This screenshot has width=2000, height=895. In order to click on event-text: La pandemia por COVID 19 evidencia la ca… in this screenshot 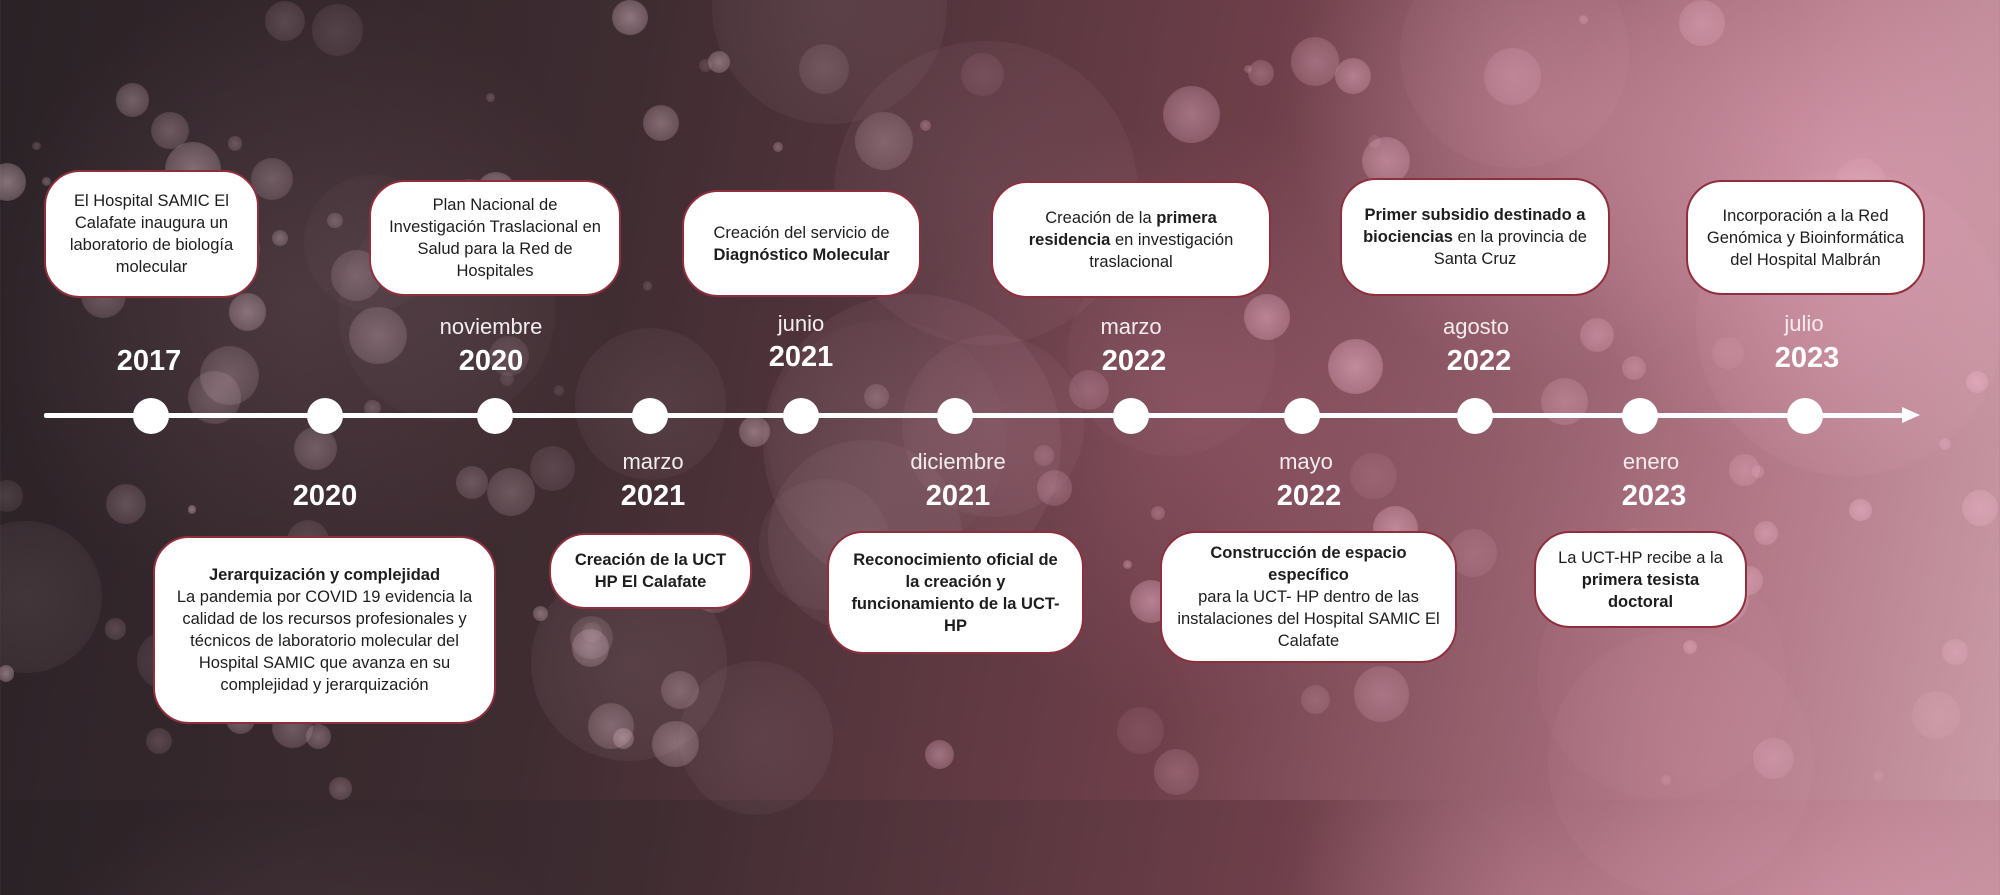, I will do `click(324, 641)`.